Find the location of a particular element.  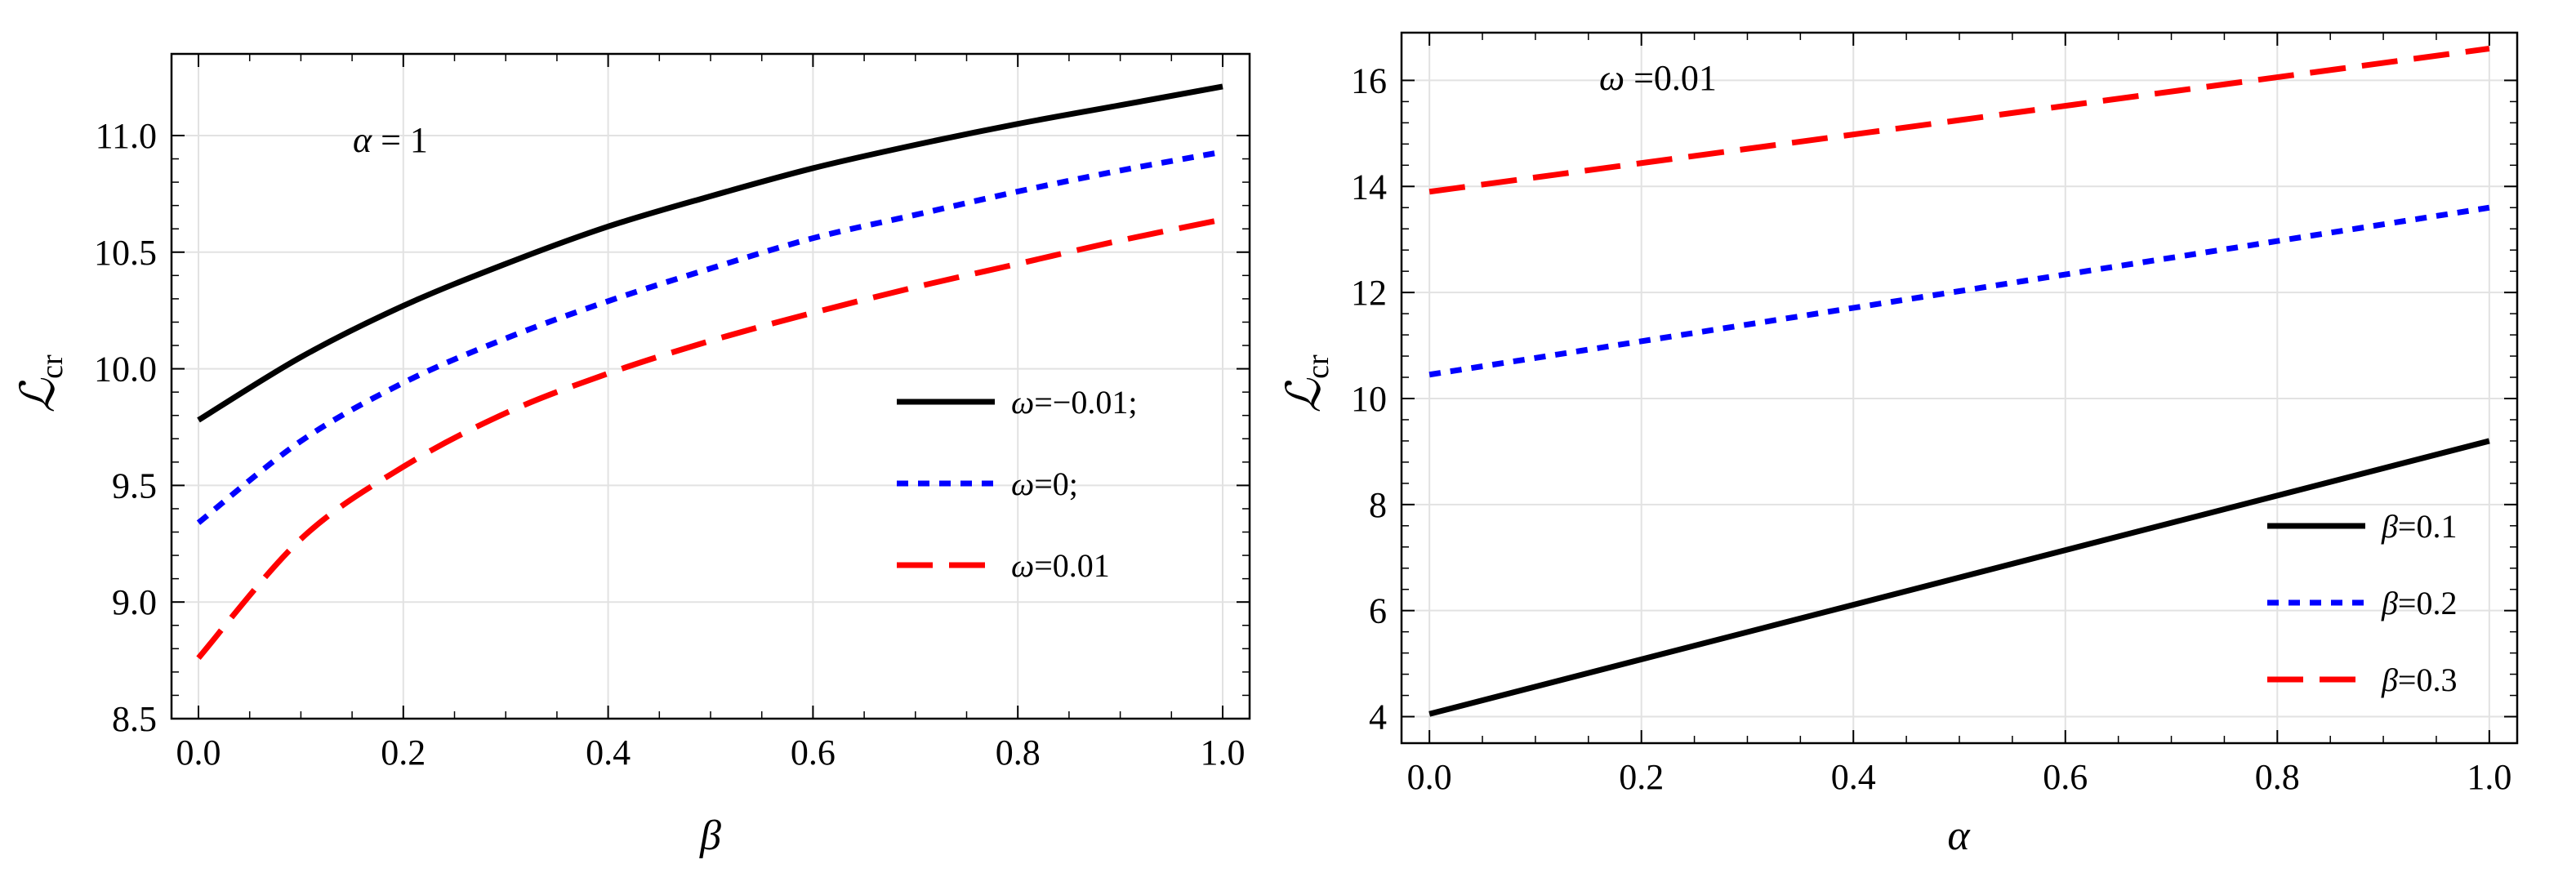

left-legend-entry-2: ω=0.01 is located at coordinates (1003, 565).